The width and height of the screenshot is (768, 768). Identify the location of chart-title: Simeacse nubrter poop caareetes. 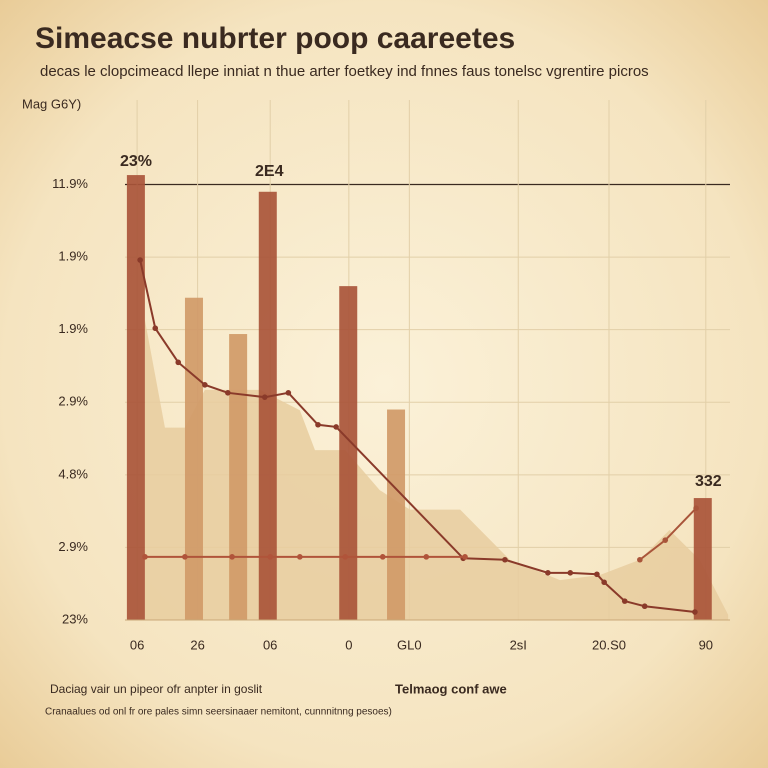
(275, 38).